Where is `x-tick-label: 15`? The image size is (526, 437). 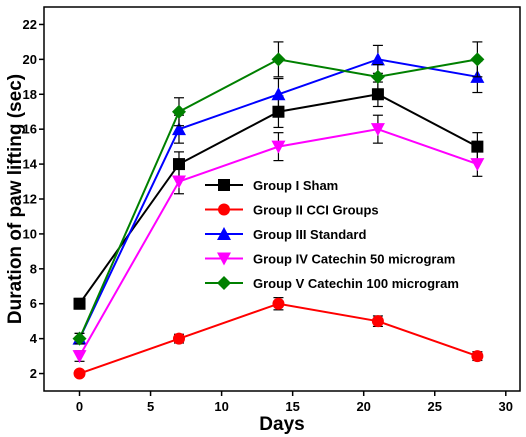 x-tick-label: 15 is located at coordinates (292, 406).